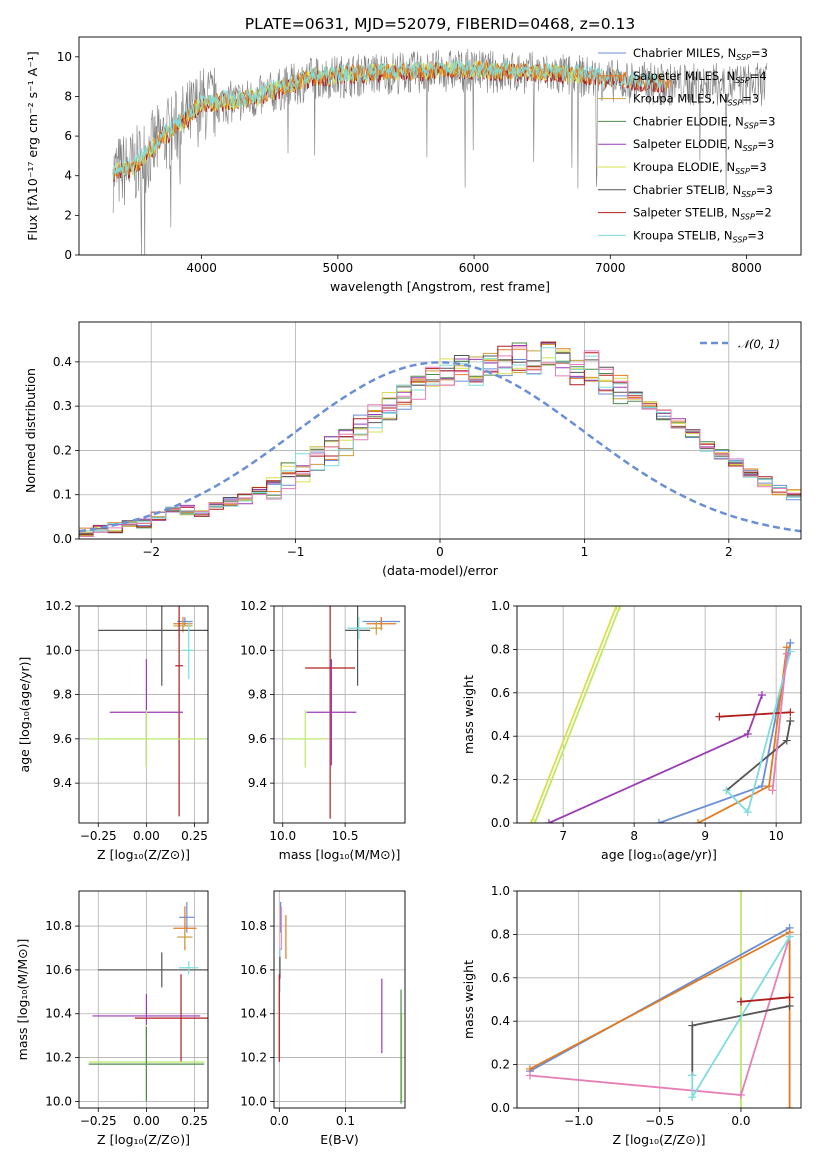  Describe the element at coordinates (62, 739) in the screenshot. I see `y-tick-label: 9.6` at that location.